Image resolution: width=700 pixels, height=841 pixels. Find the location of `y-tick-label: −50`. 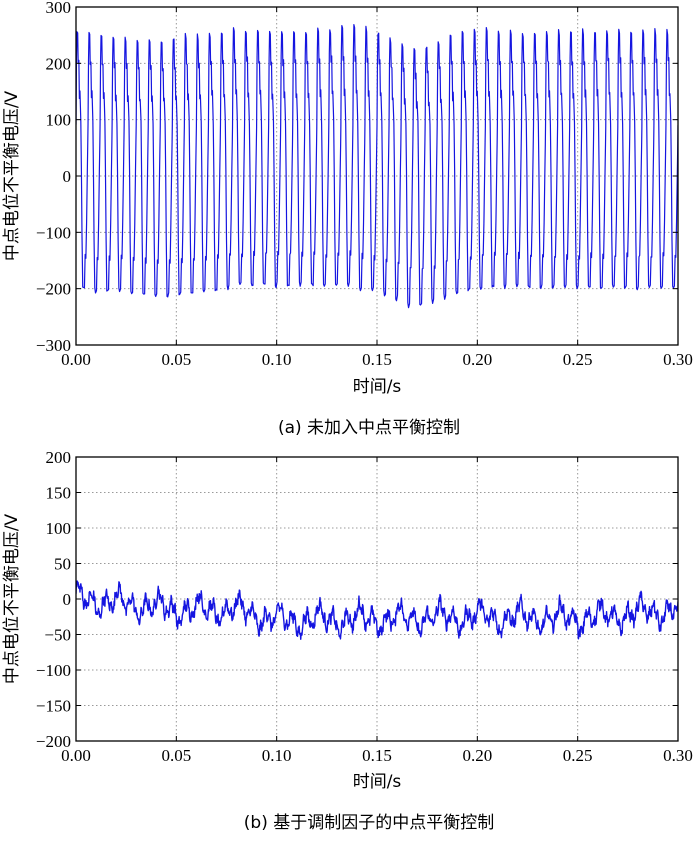

y-tick-label: −50 is located at coordinates (57, 635).